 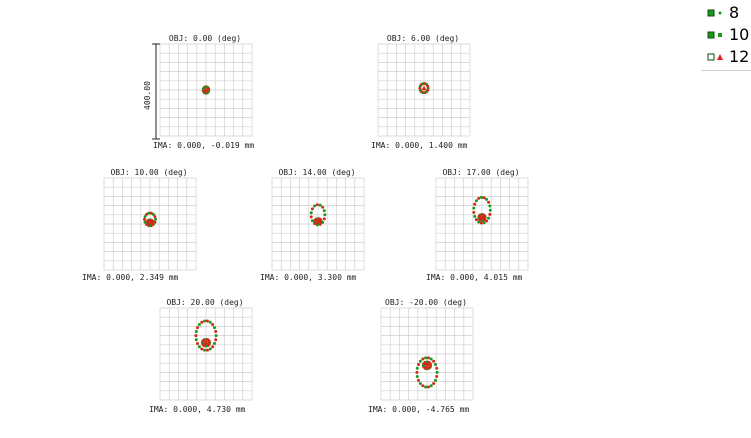 I want to click on panel-obj-label: OBJ: 17.00 (deg), so click(x=480, y=172).